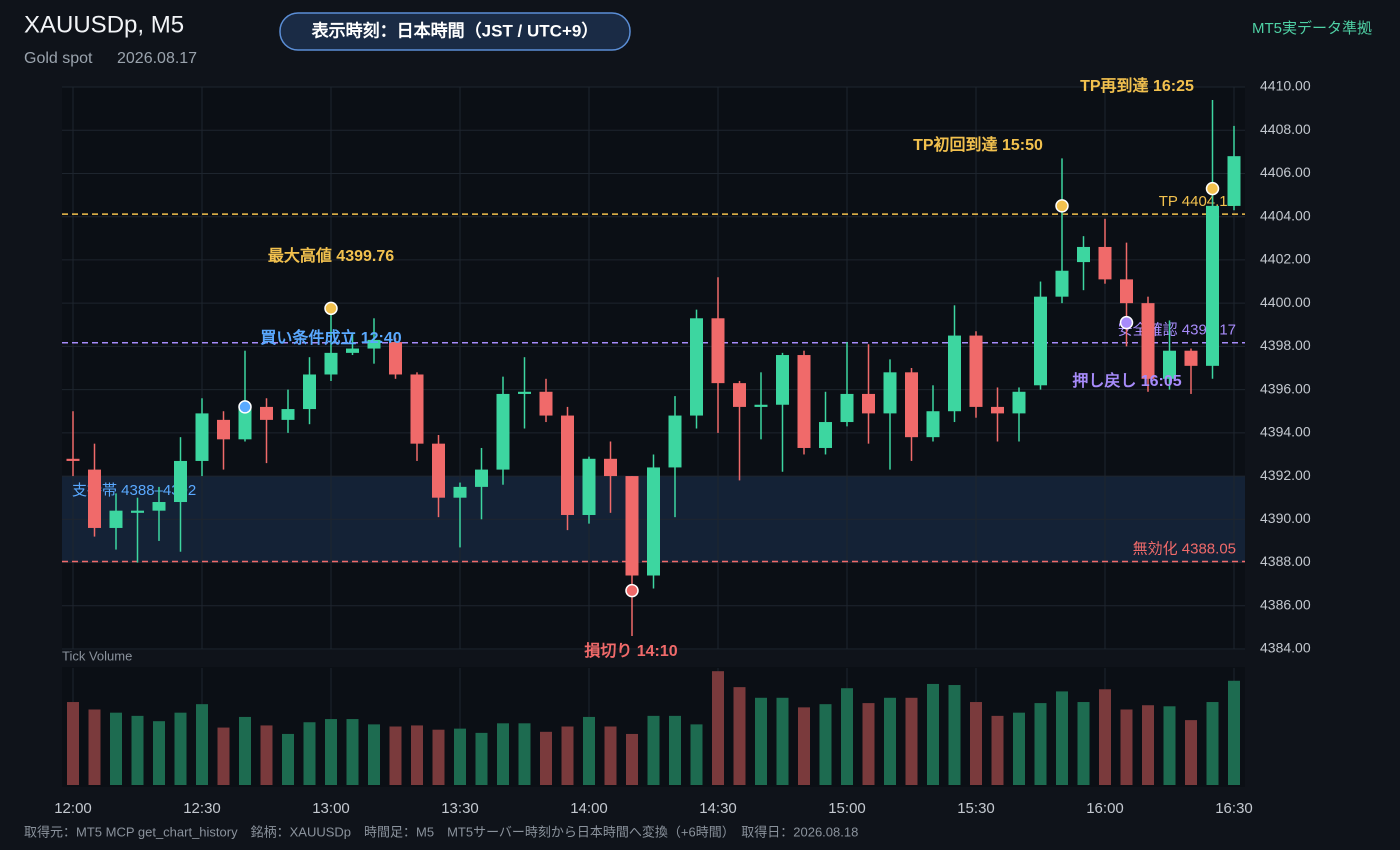 Image resolution: width=1400 pixels, height=850 pixels. What do you see at coordinates (1312, 28) in the screenshot?
I see `source-tag: MT5実データ準拠` at bounding box center [1312, 28].